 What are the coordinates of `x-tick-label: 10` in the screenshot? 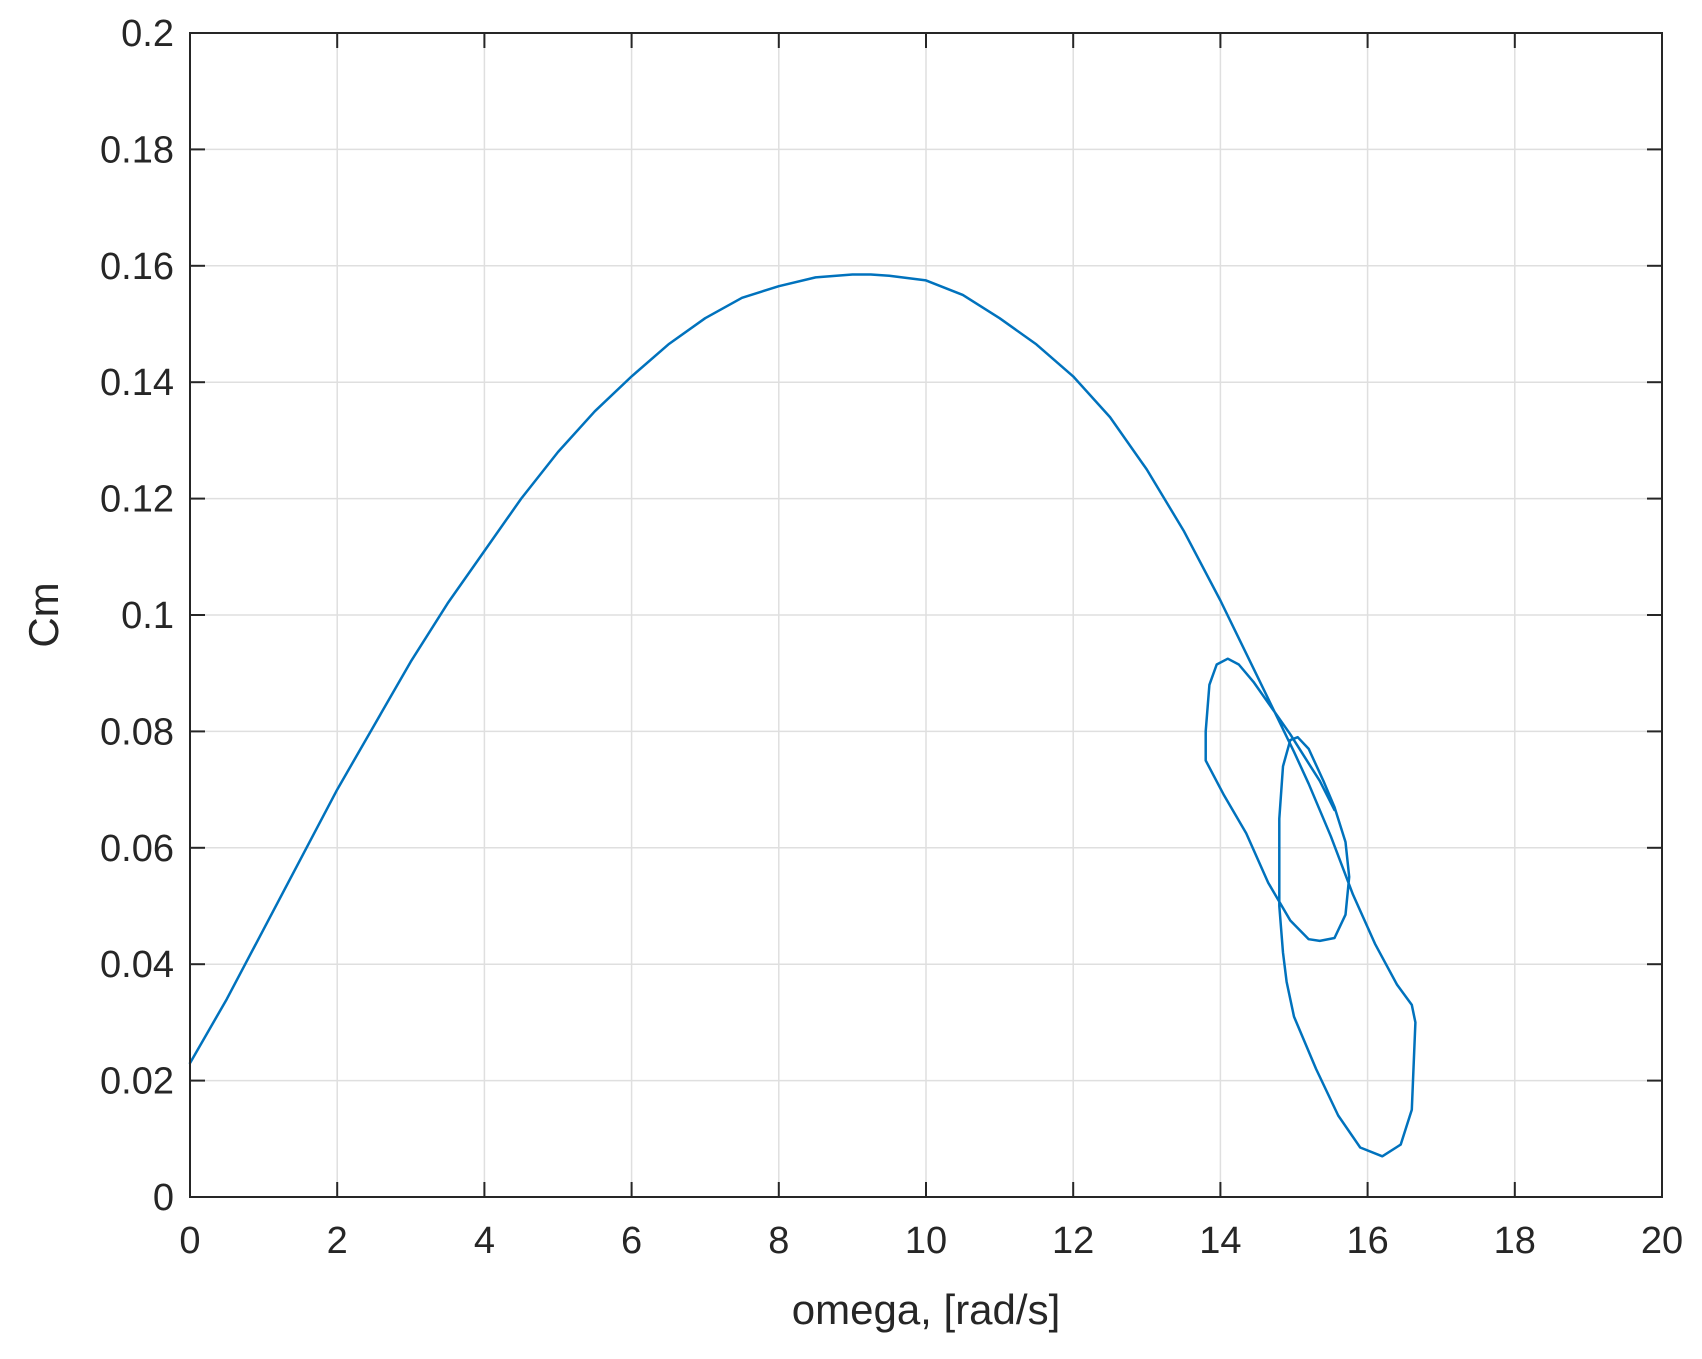 It's located at (926, 1241).